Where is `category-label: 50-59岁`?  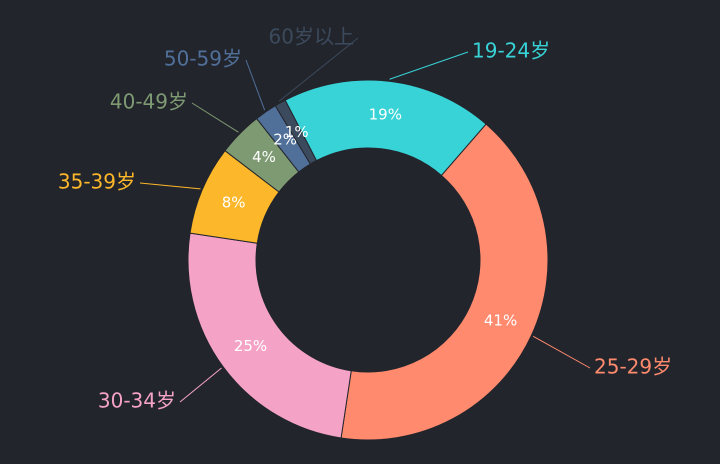 category-label: 50-59岁 is located at coordinates (203, 59).